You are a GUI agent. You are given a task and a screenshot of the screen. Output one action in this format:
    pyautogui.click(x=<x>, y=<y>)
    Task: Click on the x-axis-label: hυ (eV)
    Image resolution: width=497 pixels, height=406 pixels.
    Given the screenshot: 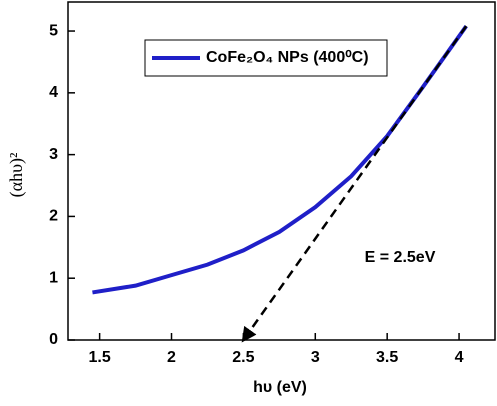 What is the action you would take?
    pyautogui.click(x=280, y=387)
    